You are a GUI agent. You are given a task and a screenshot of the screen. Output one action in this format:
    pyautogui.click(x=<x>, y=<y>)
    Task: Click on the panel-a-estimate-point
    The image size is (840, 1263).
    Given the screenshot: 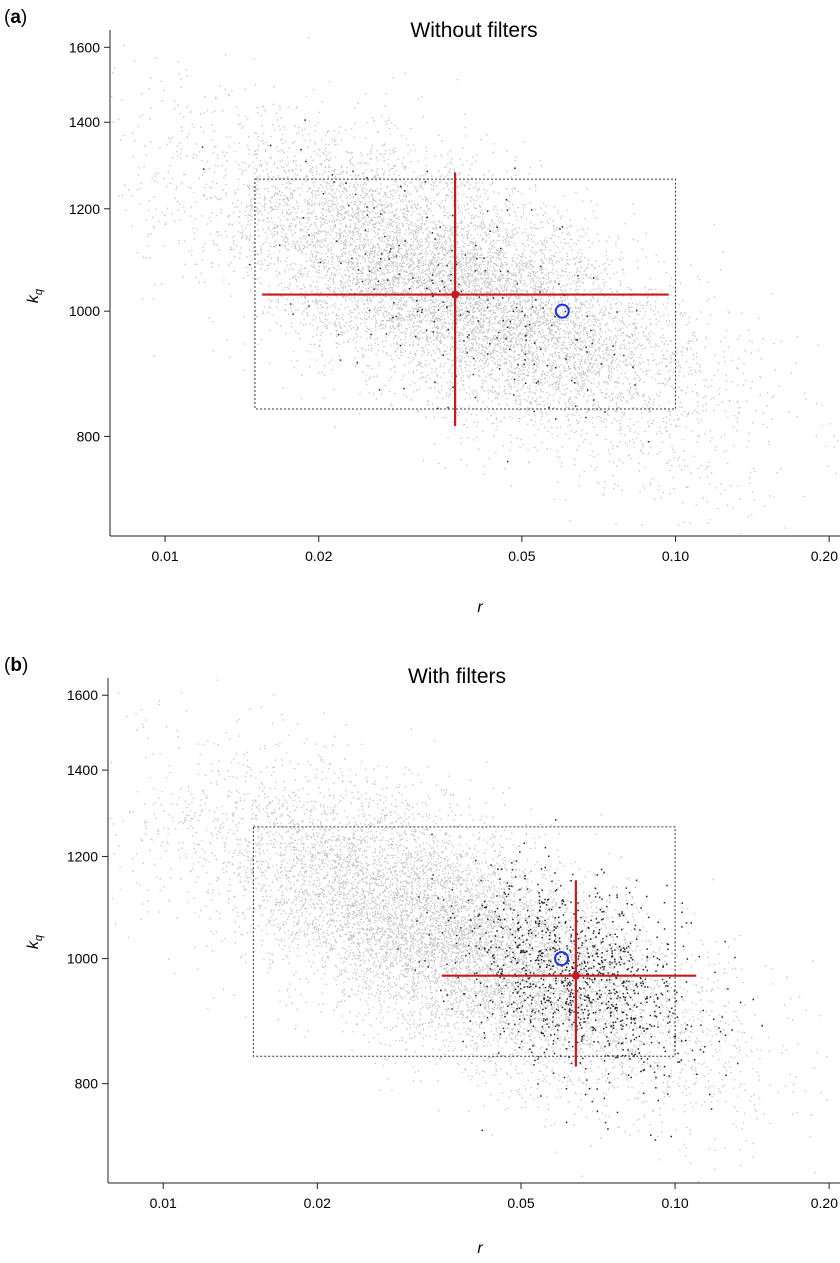 What is the action you would take?
    pyautogui.click(x=455, y=294)
    